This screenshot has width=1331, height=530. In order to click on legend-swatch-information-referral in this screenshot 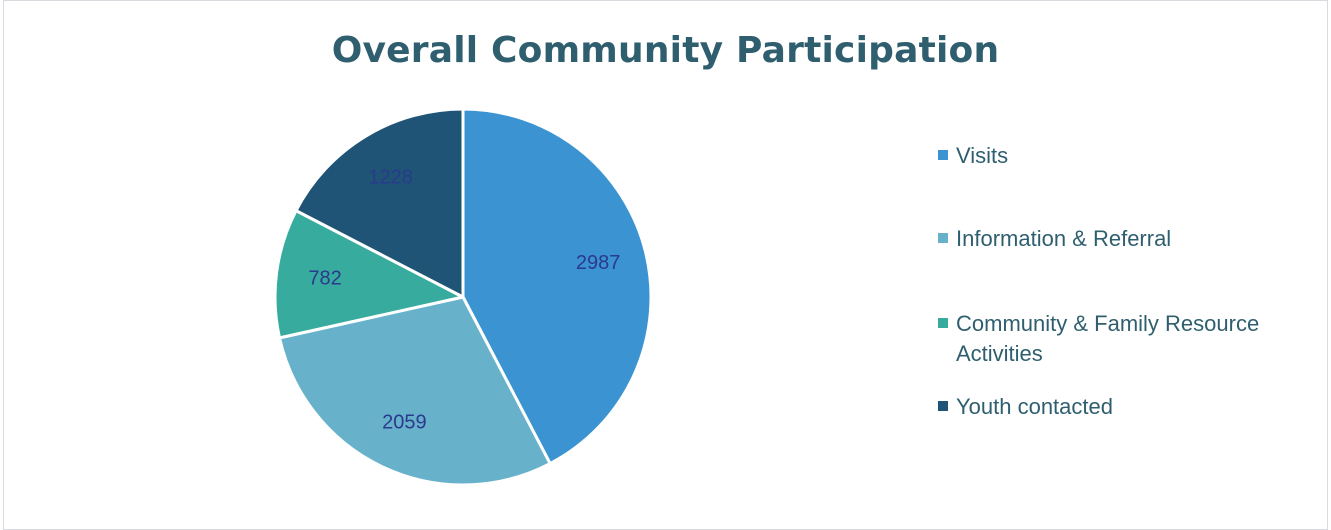, I will do `click(943, 238)`.